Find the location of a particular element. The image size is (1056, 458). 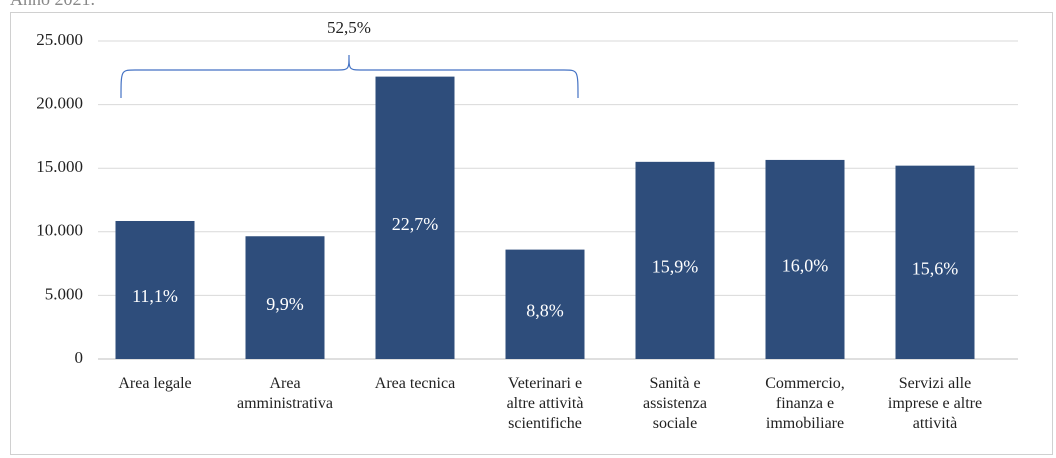

bracket is located at coordinates (349, 76).